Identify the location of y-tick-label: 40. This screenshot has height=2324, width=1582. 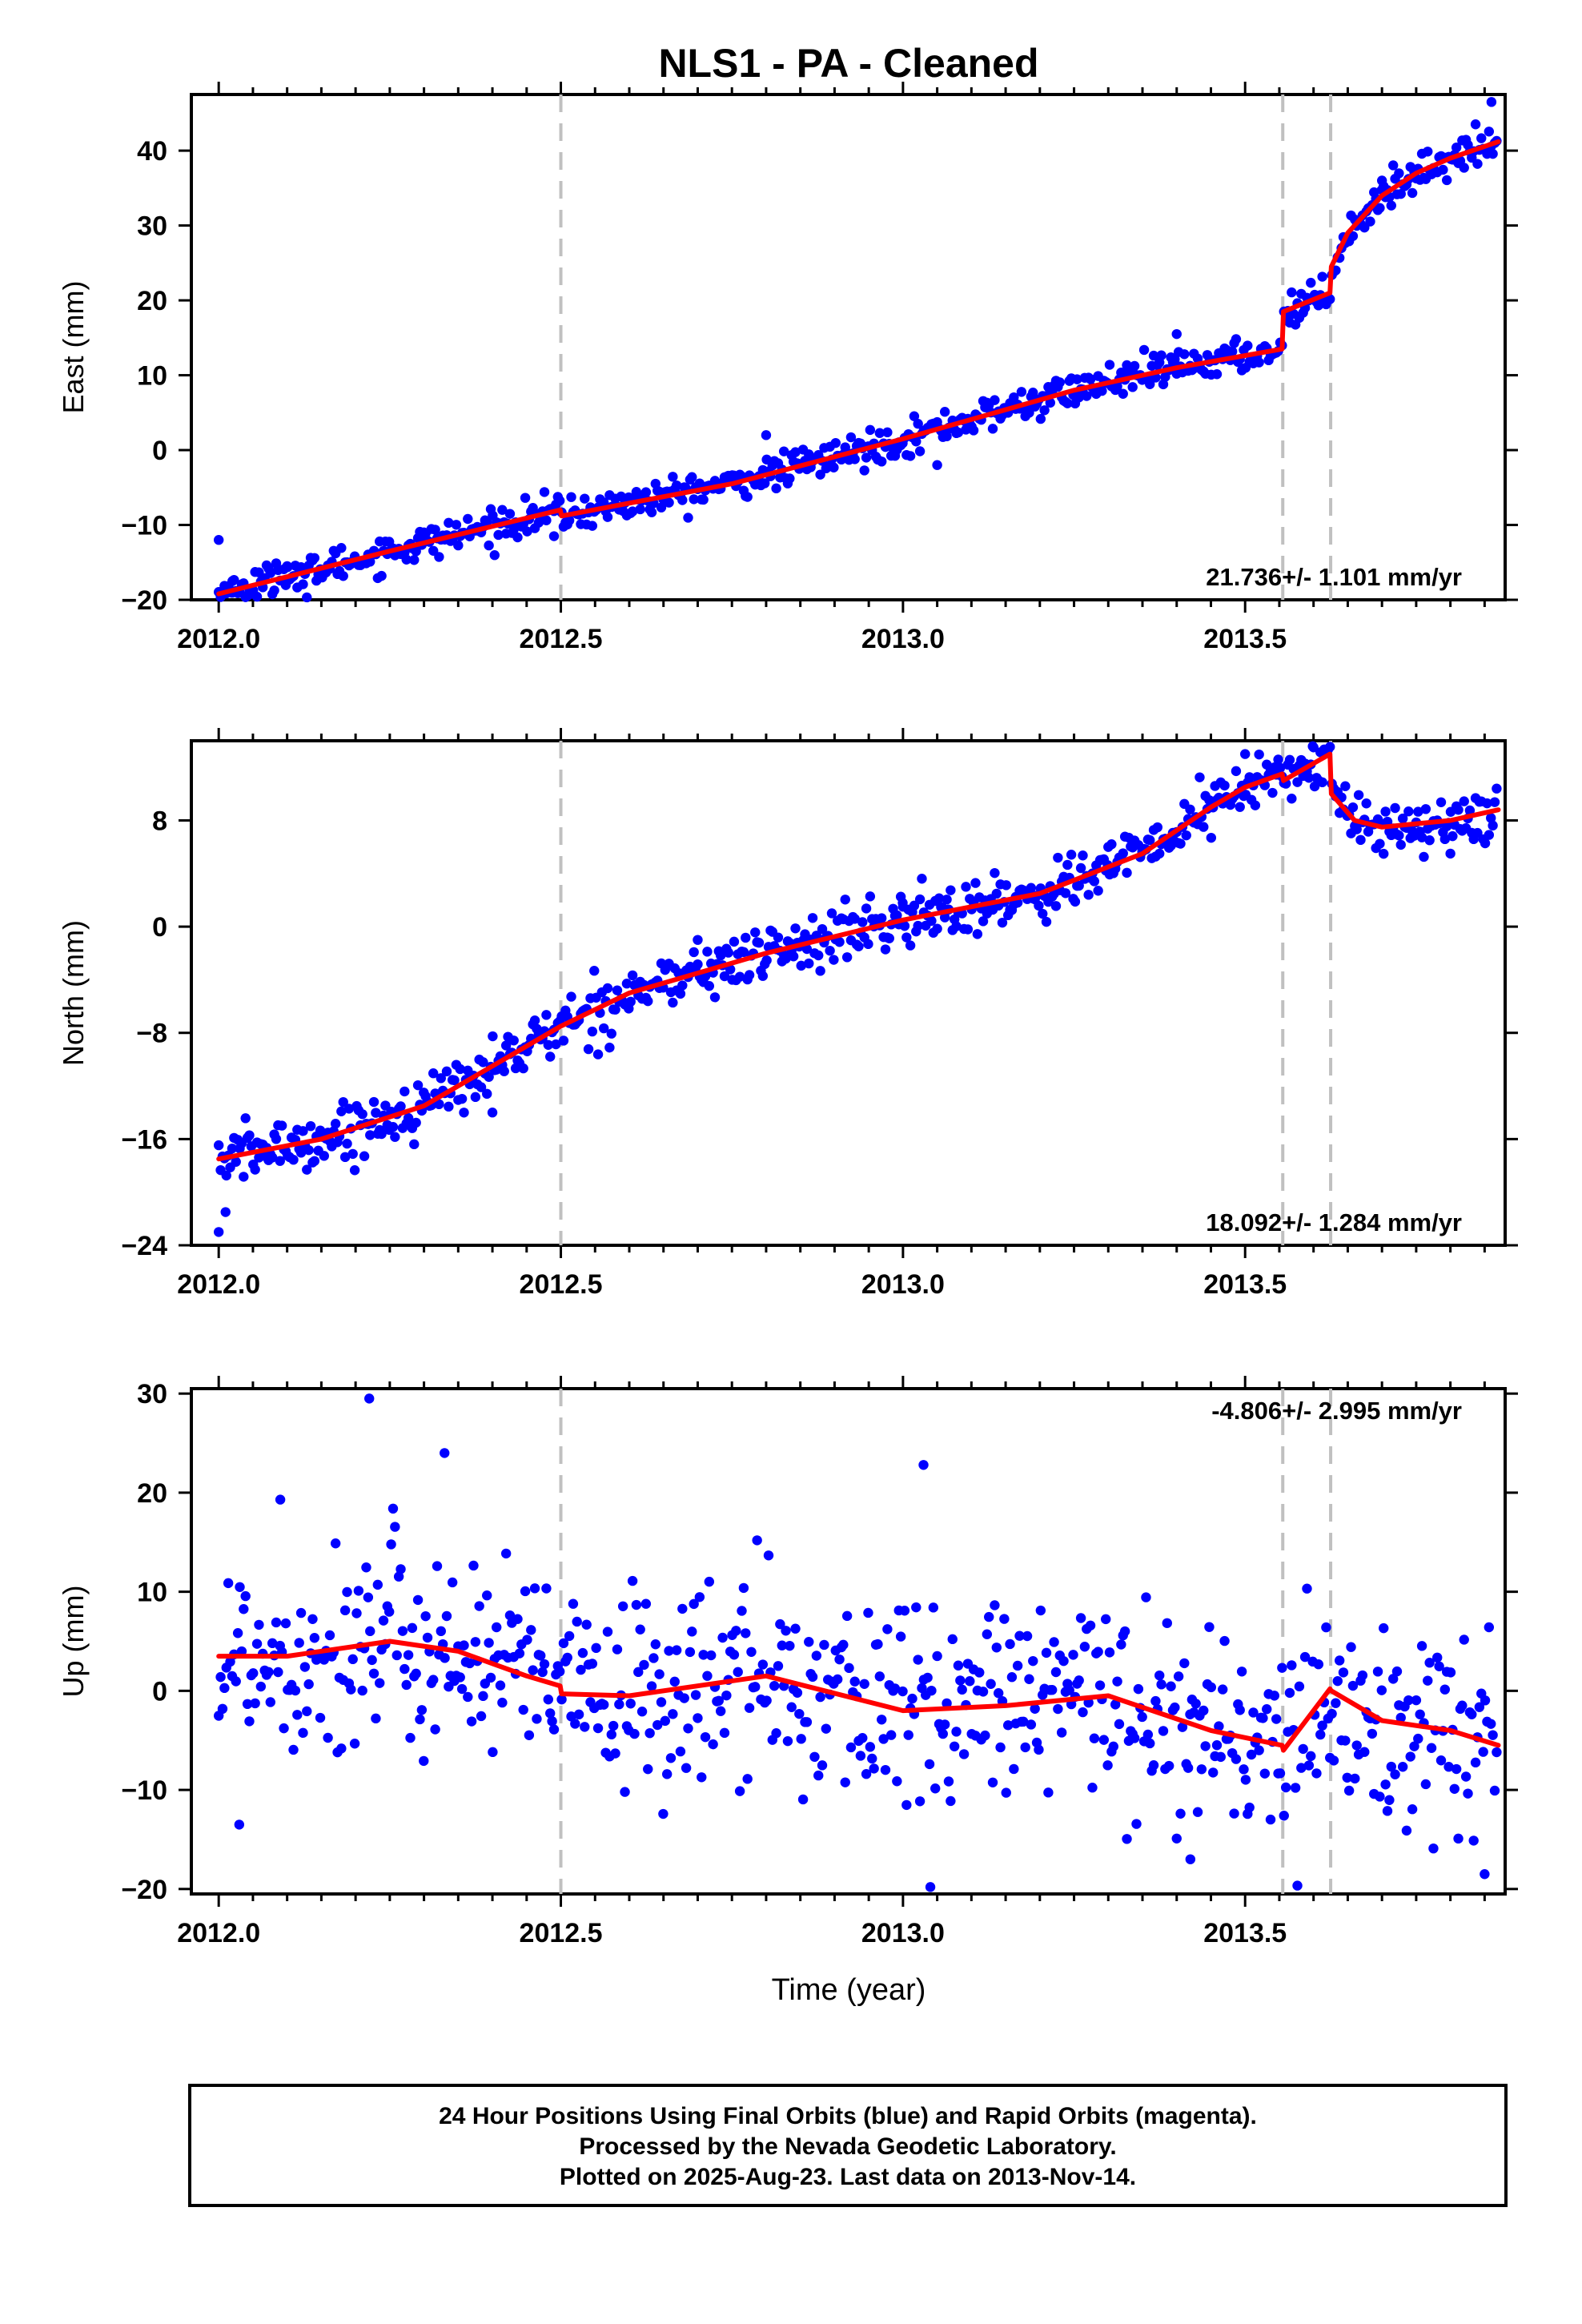
(152, 151).